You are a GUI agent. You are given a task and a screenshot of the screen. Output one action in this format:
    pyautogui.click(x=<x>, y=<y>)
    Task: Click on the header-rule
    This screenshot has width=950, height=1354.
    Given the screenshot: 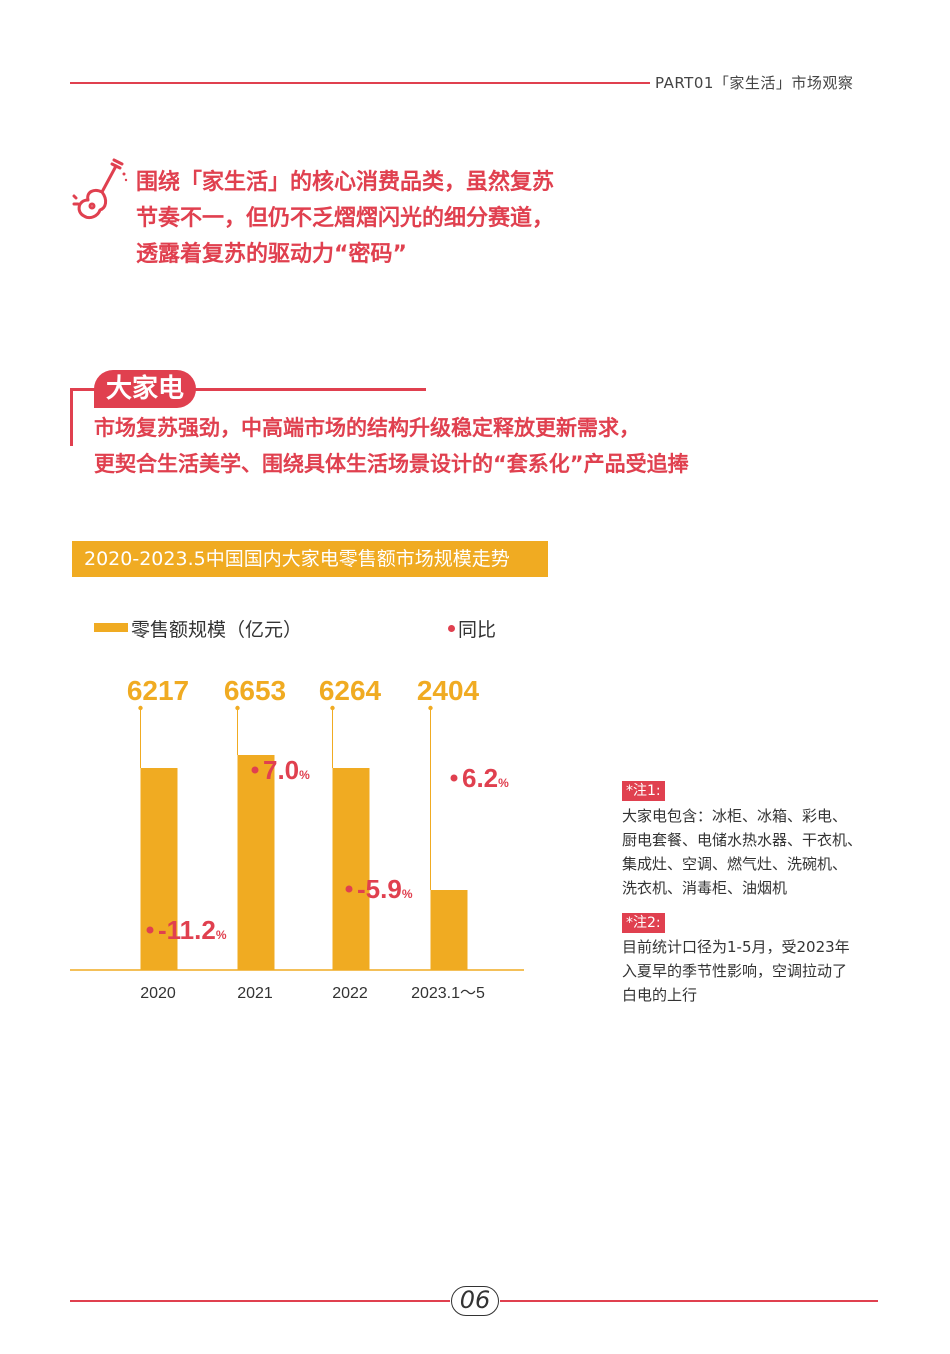 What is the action you would take?
    pyautogui.click(x=360, y=83)
    